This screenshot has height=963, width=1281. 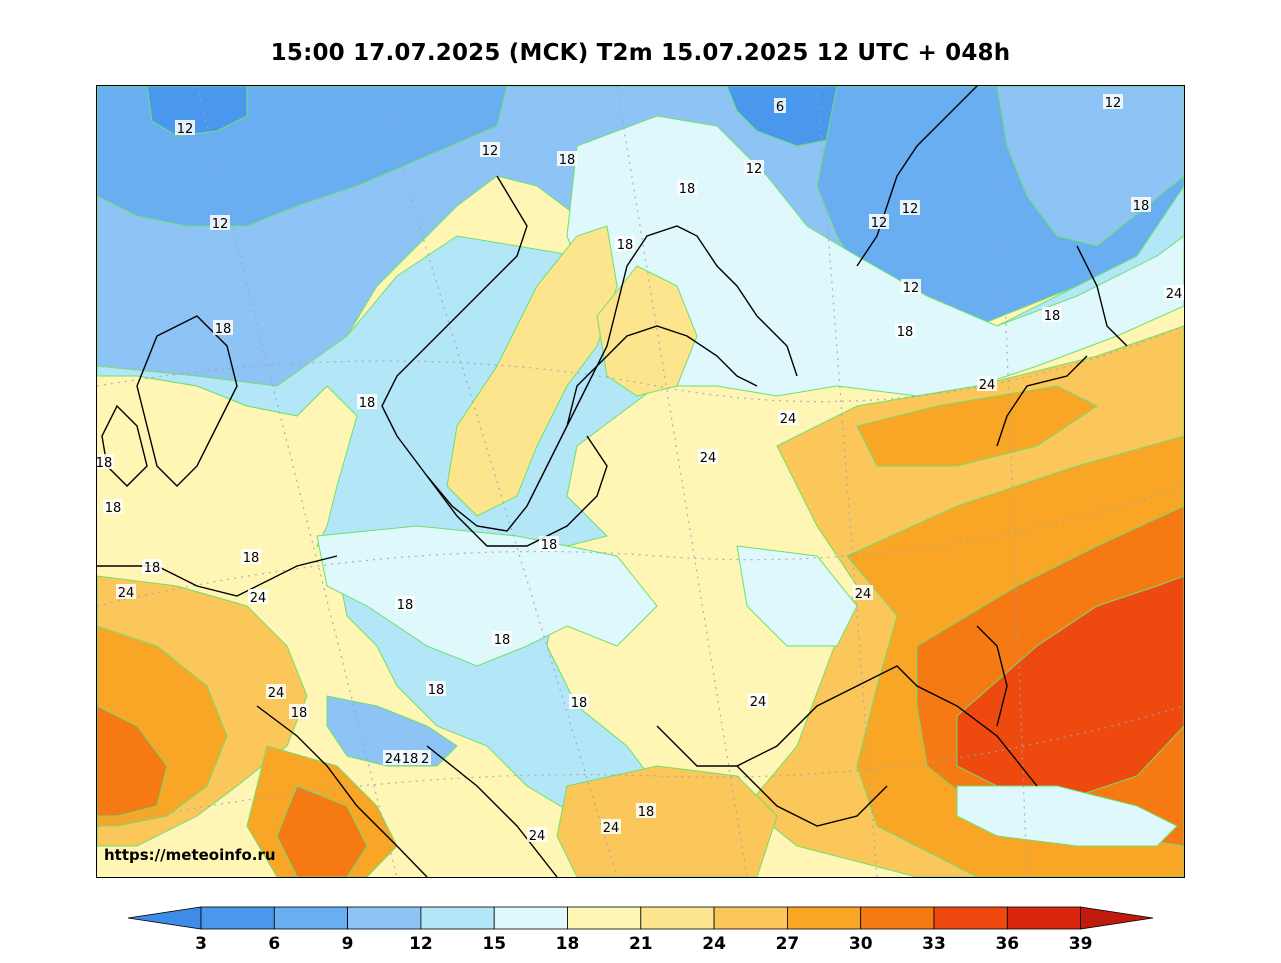 I want to click on colorbar-tick-label: 21, so click(x=641, y=944).